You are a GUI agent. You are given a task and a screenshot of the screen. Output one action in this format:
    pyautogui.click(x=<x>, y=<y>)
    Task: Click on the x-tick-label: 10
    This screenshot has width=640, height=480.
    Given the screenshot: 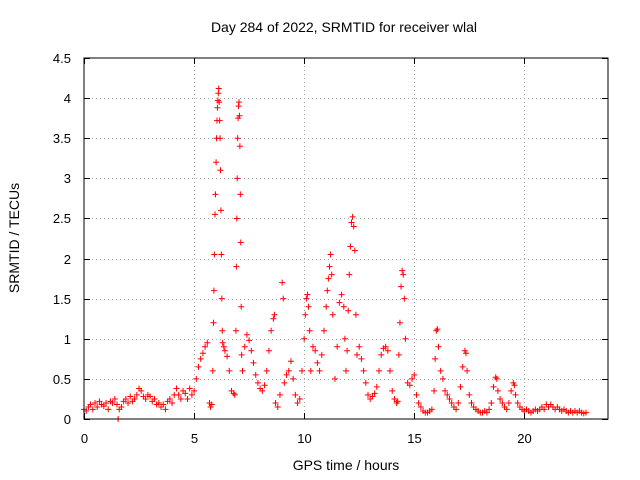 What is the action you would take?
    pyautogui.click(x=304, y=438)
    